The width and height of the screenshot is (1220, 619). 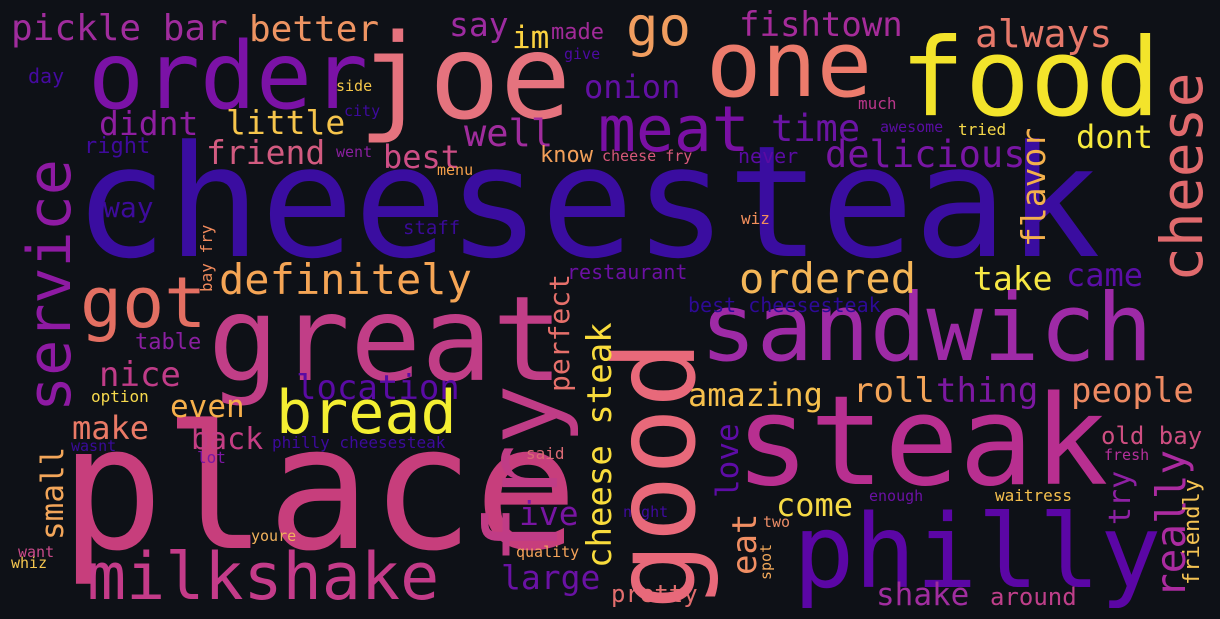 I want to click on word-cheese: cheese, so click(x=1182, y=177).